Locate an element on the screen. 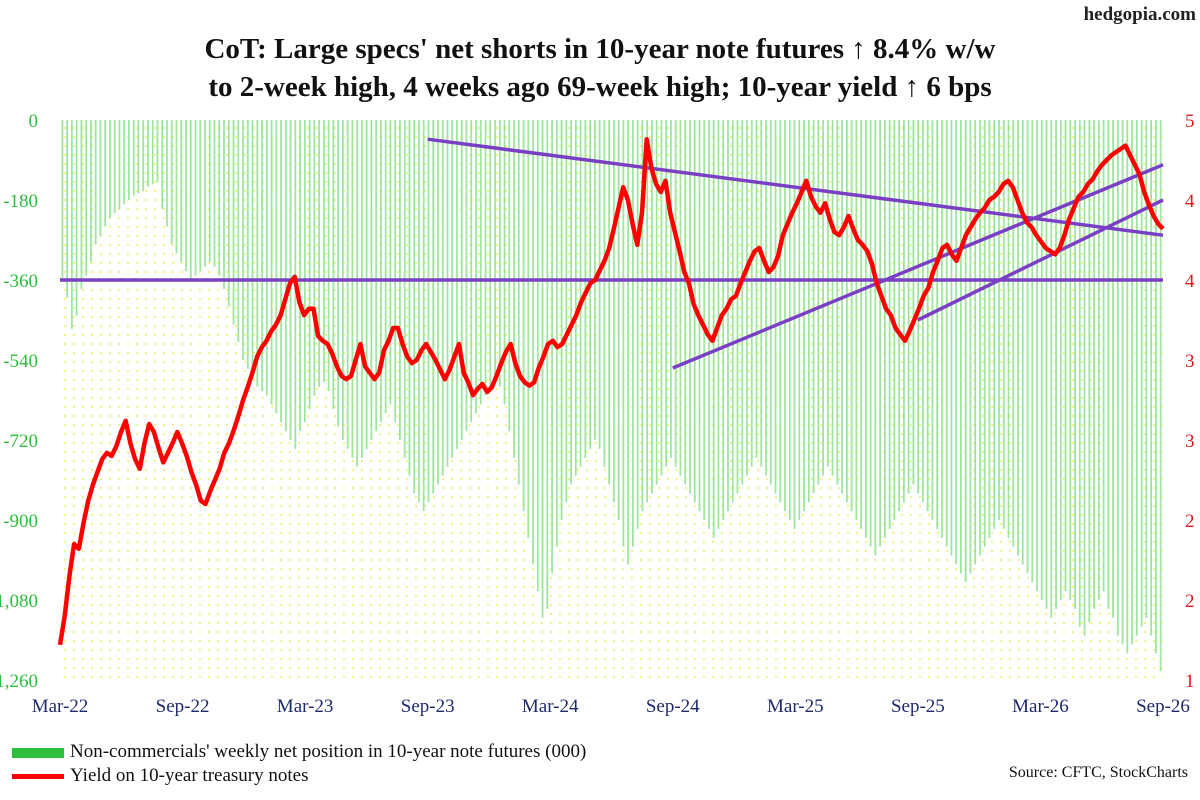 The width and height of the screenshot is (1200, 800). right-tick-label: 4 is located at coordinates (1190, 281).